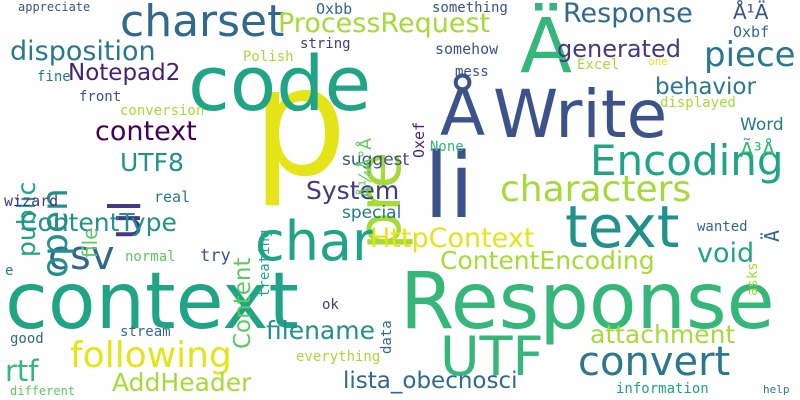 The height and width of the screenshot is (400, 800). Describe the element at coordinates (90, 242) in the screenshot. I see `word-file: file` at that location.